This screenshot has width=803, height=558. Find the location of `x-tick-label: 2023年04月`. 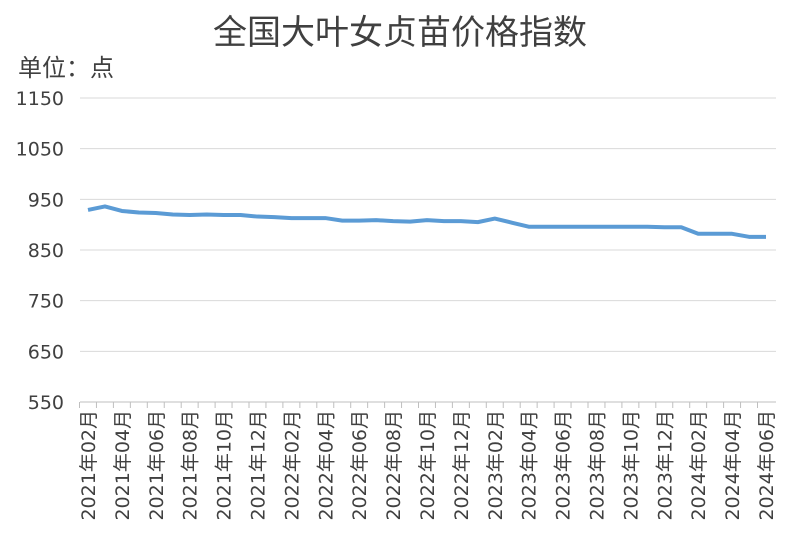

x-tick-label: 2023年04月 is located at coordinates (530, 465).